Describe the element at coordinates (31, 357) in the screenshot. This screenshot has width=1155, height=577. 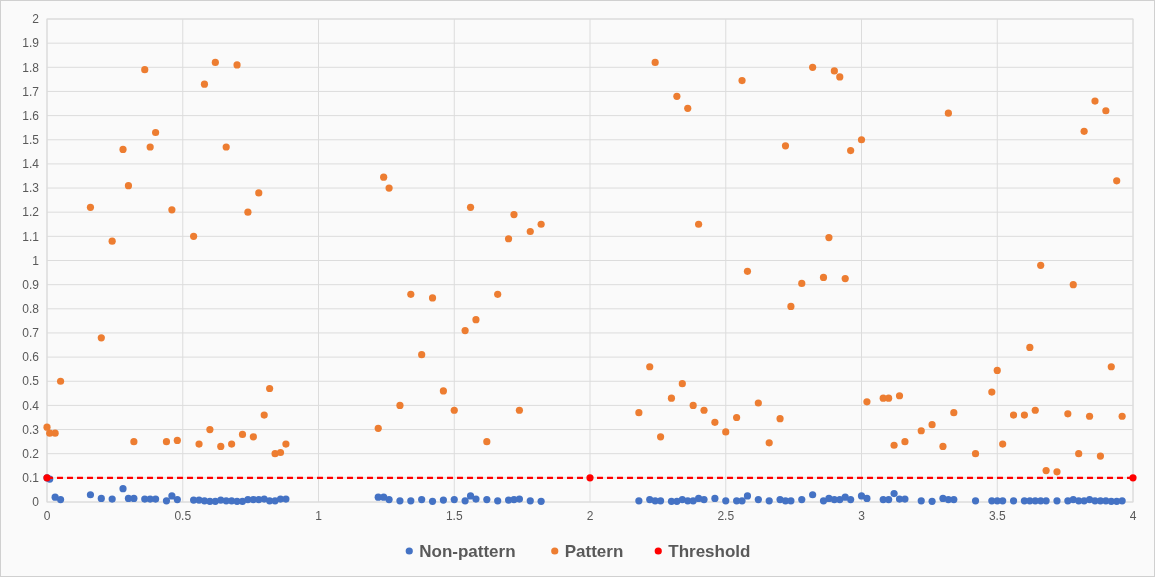
I see `y-tick-label: 0.6` at that location.